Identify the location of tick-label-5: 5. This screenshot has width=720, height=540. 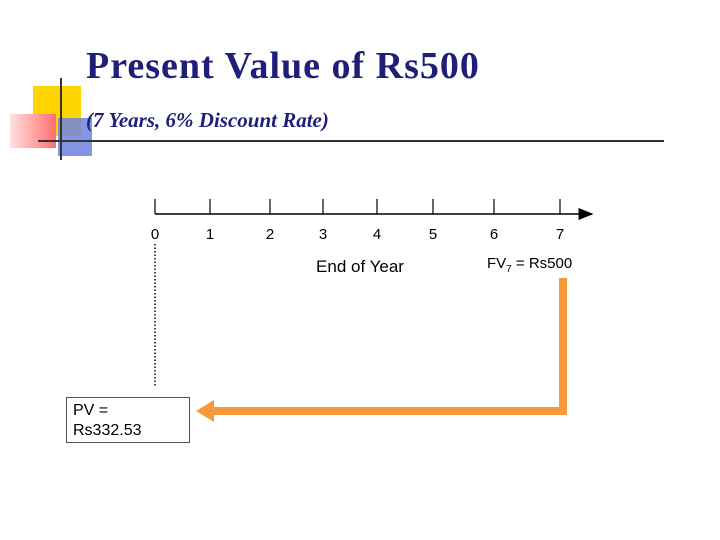
(433, 234).